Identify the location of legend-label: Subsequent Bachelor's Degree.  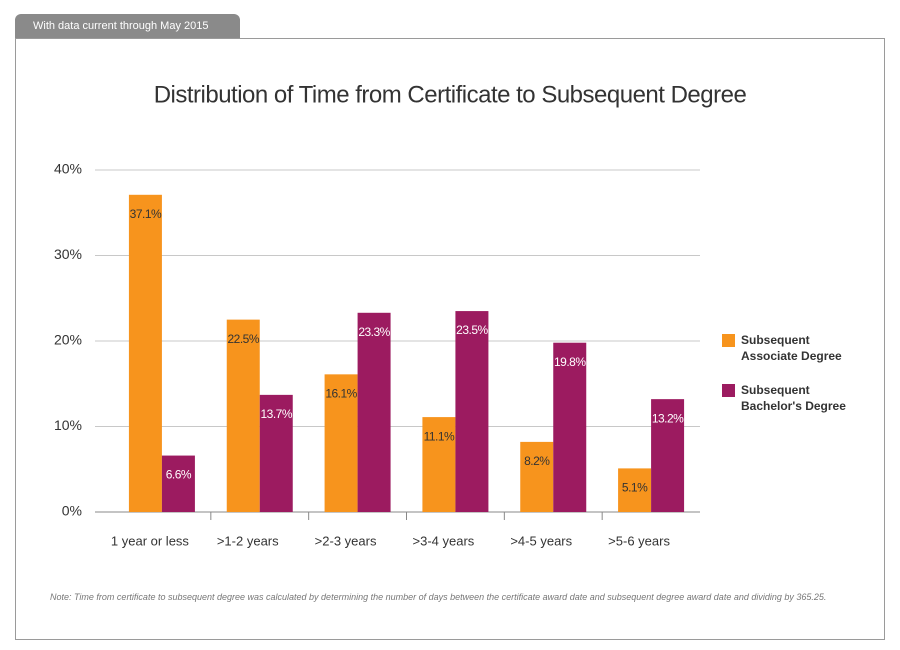
(793, 398).